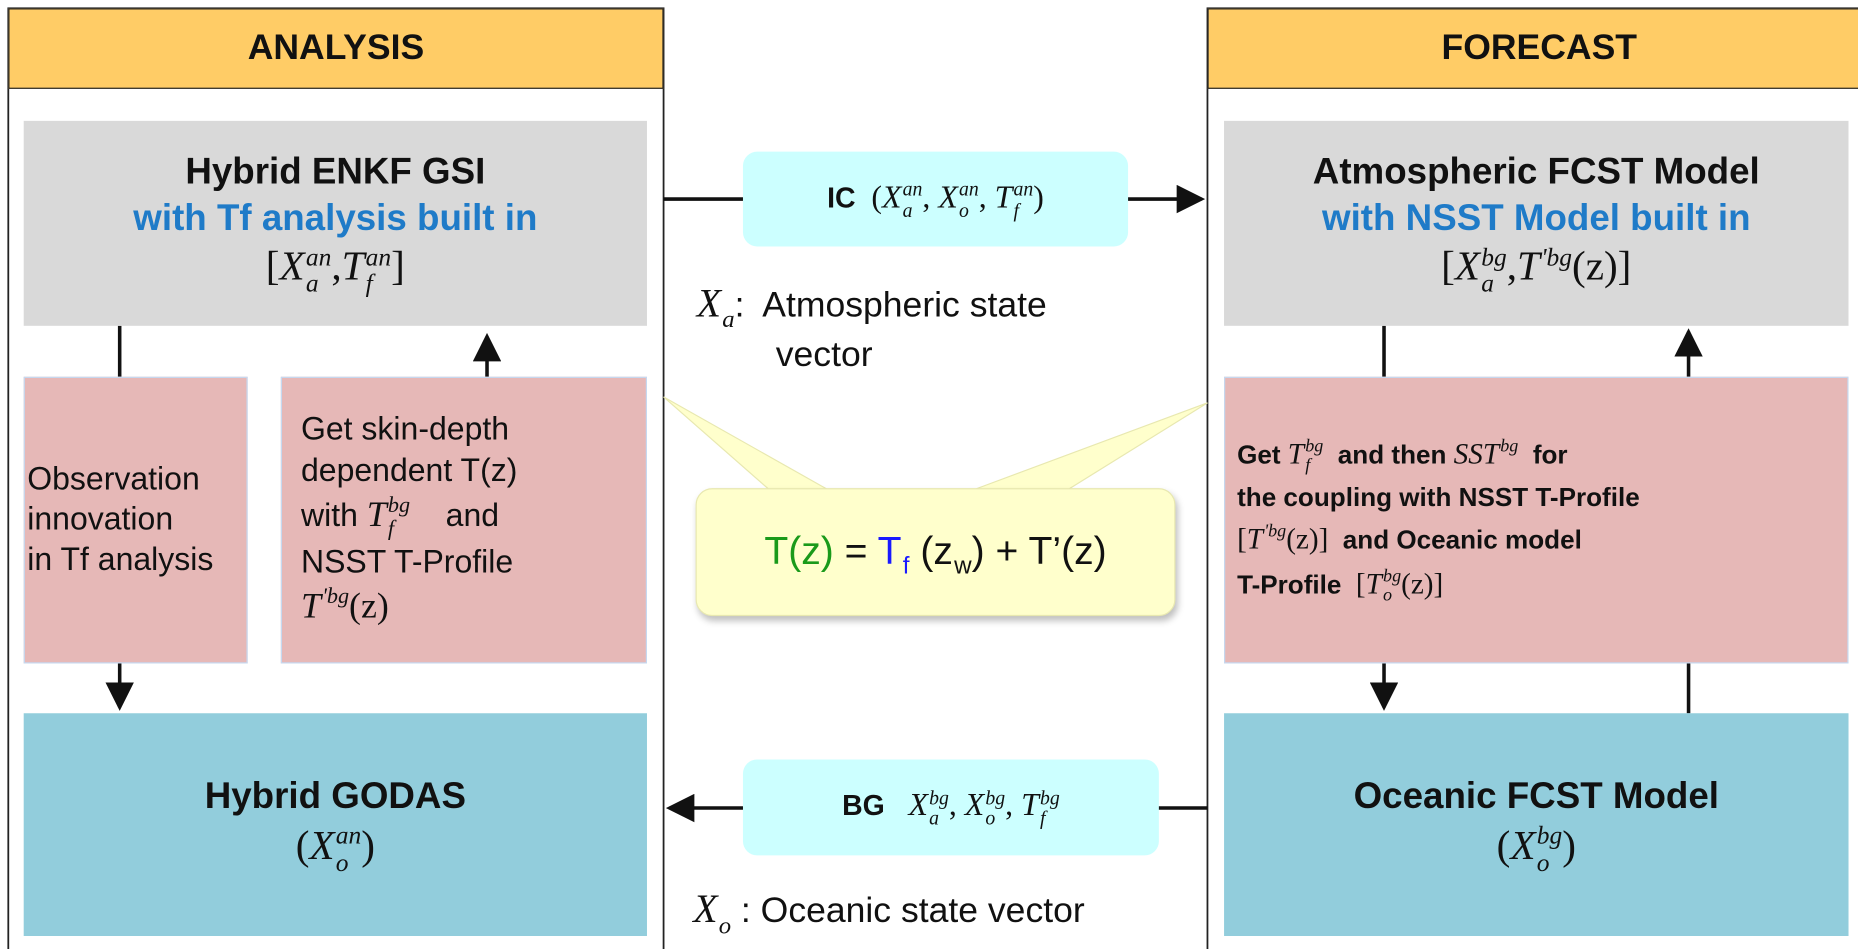 Image resolution: width=1858 pixels, height=949 pixels. I want to click on math-term: T f, so click(894, 553).